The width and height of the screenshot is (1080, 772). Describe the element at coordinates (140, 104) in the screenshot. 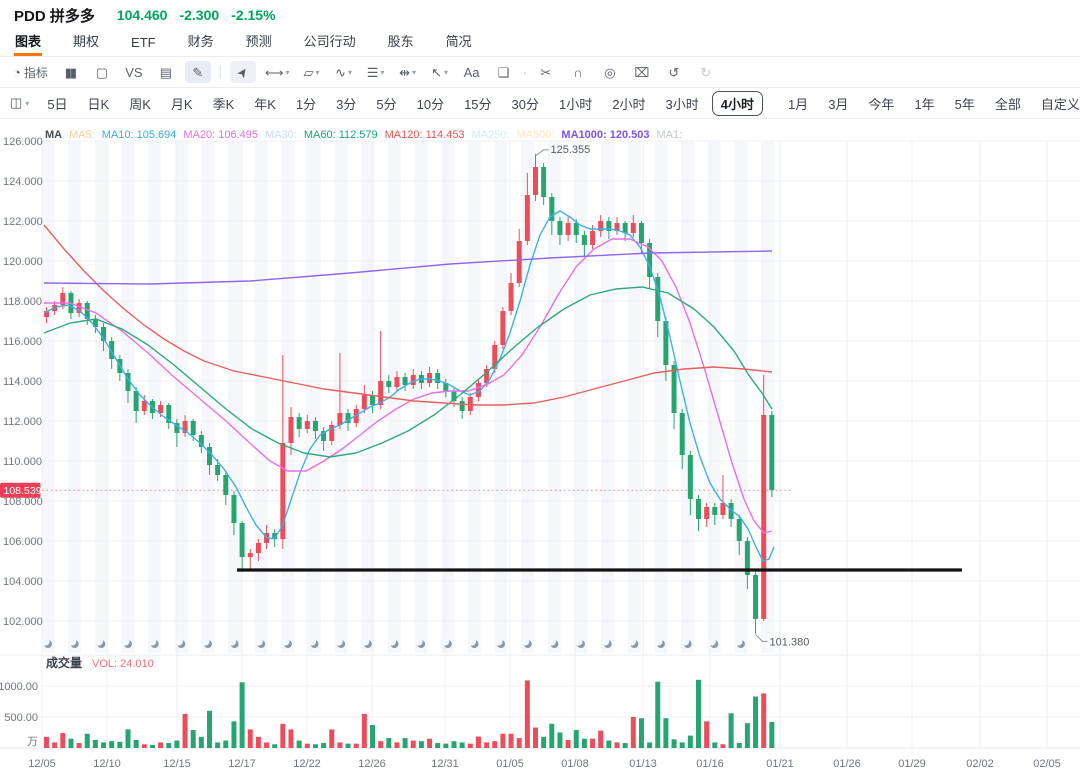

I see `tf-week-k: 周K` at that location.